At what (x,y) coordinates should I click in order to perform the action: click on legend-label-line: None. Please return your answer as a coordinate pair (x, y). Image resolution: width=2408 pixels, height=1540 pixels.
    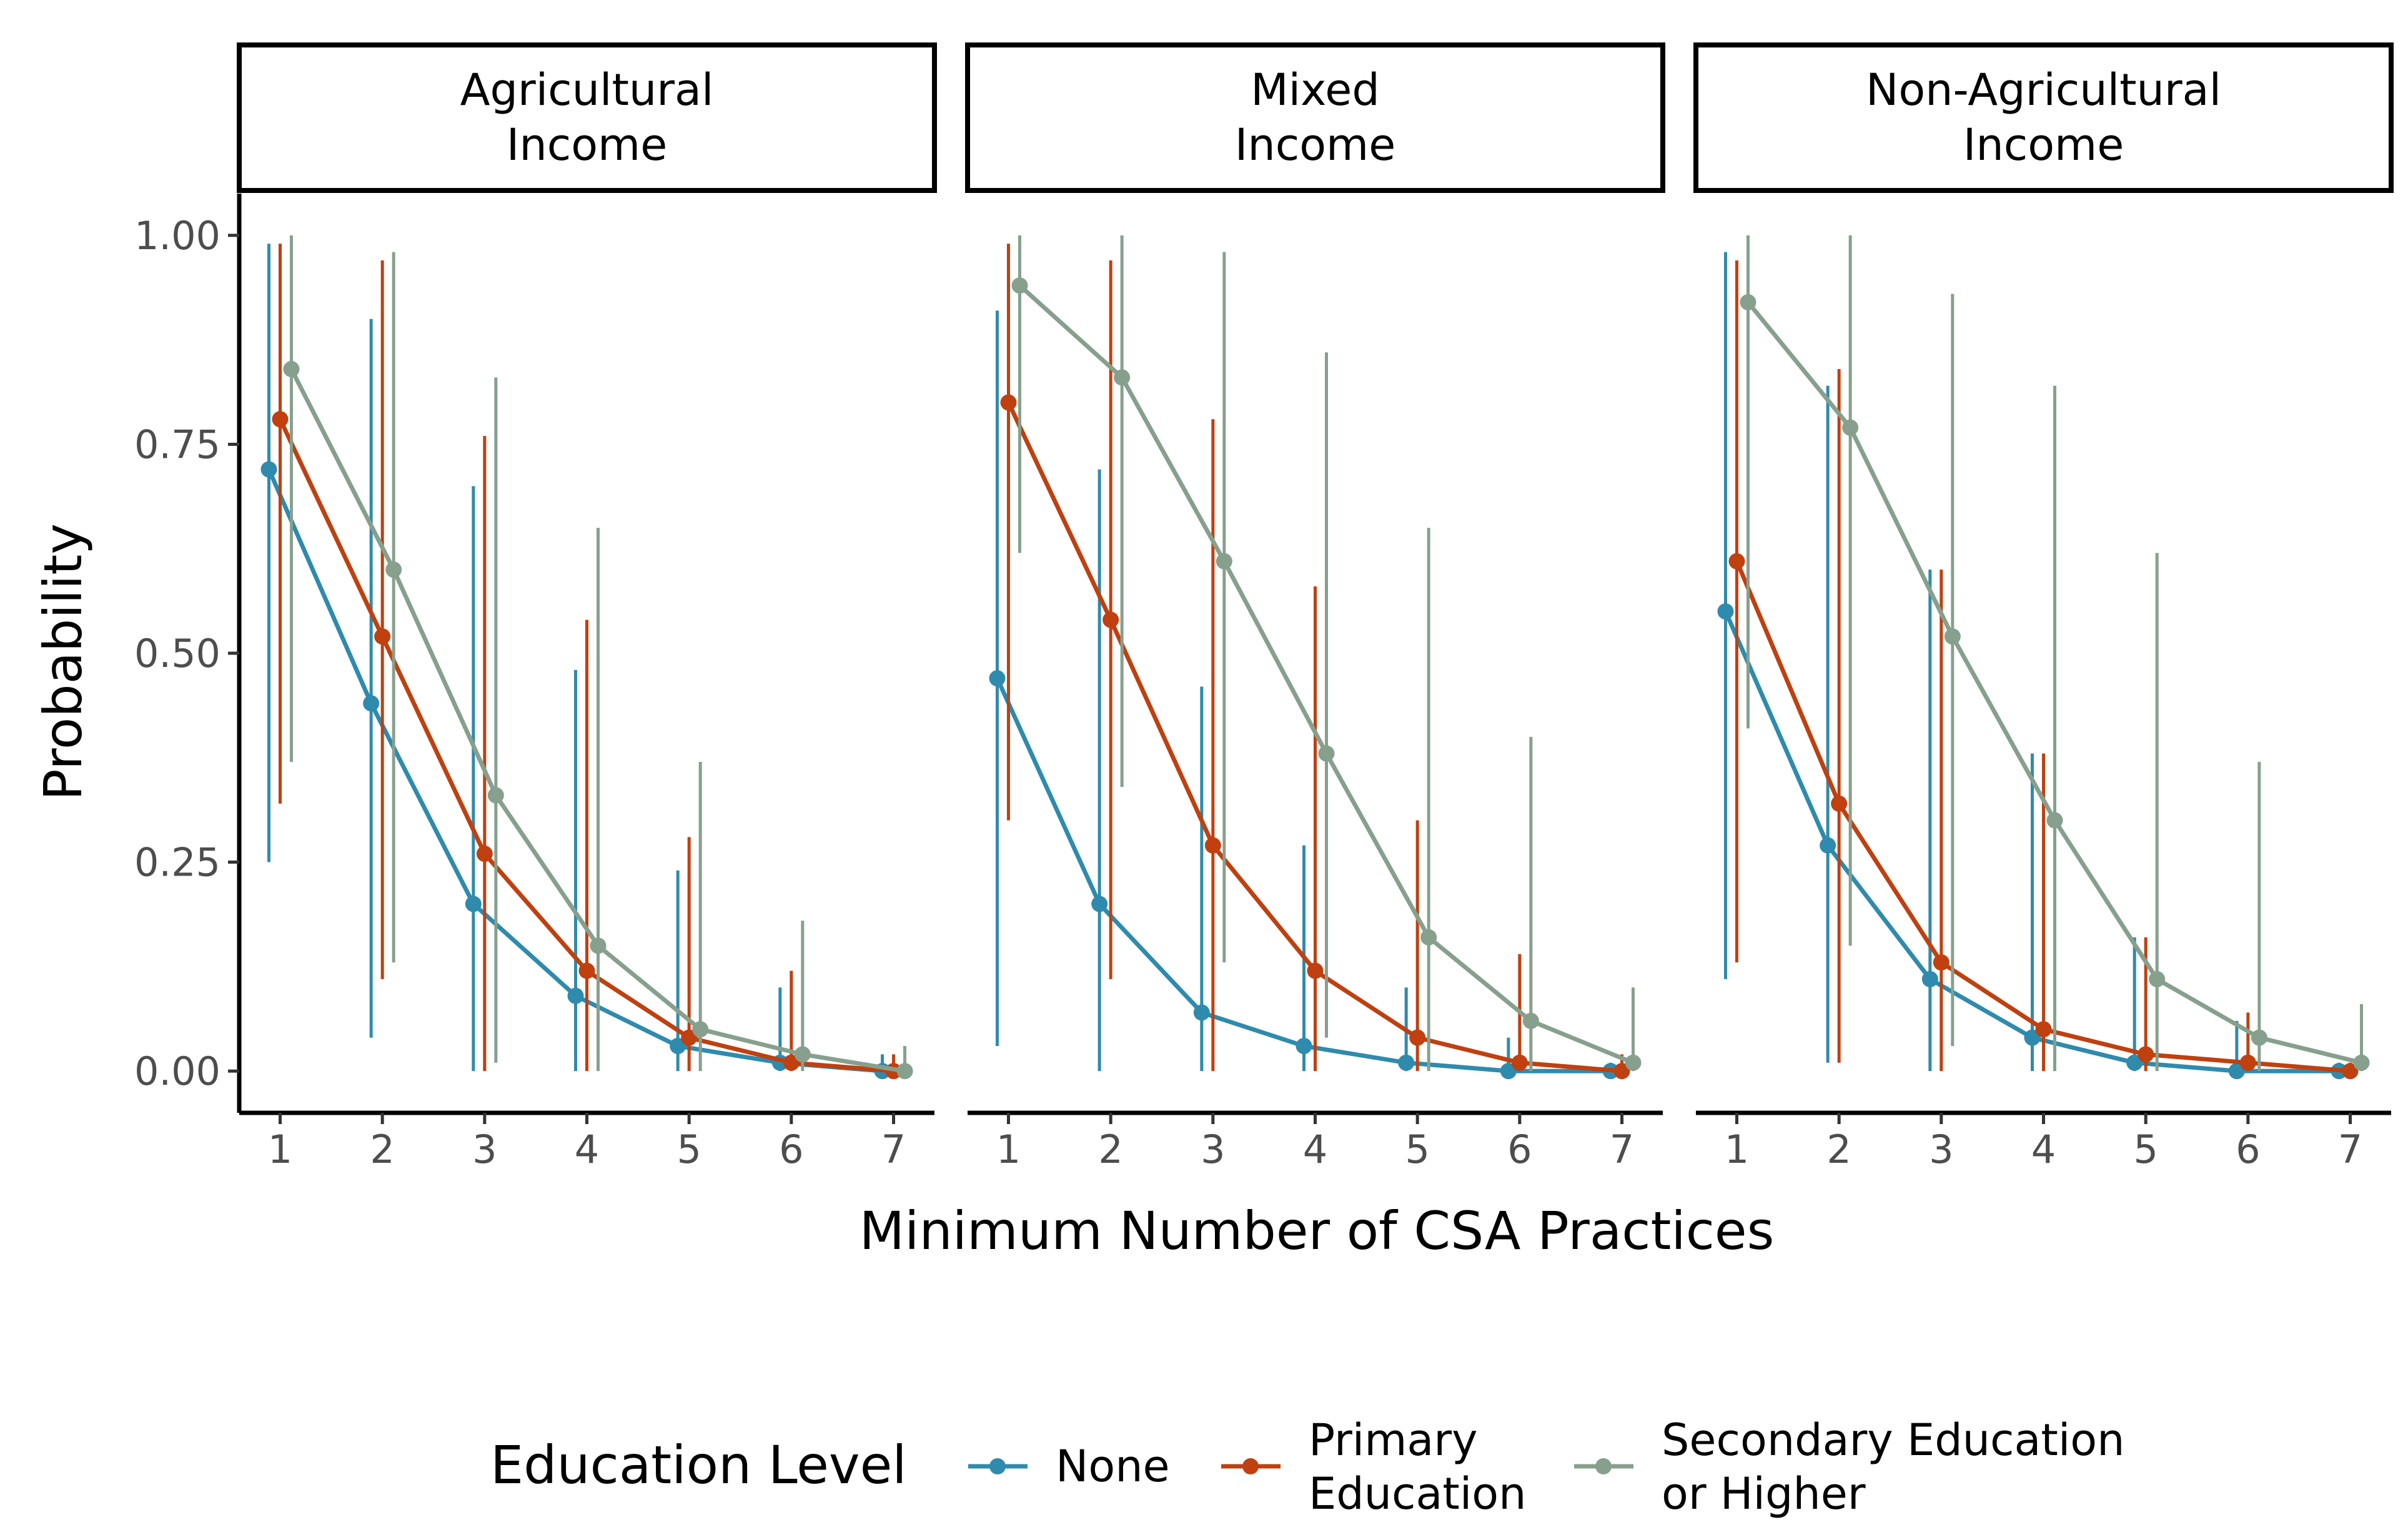
    Looking at the image, I should click on (1113, 1466).